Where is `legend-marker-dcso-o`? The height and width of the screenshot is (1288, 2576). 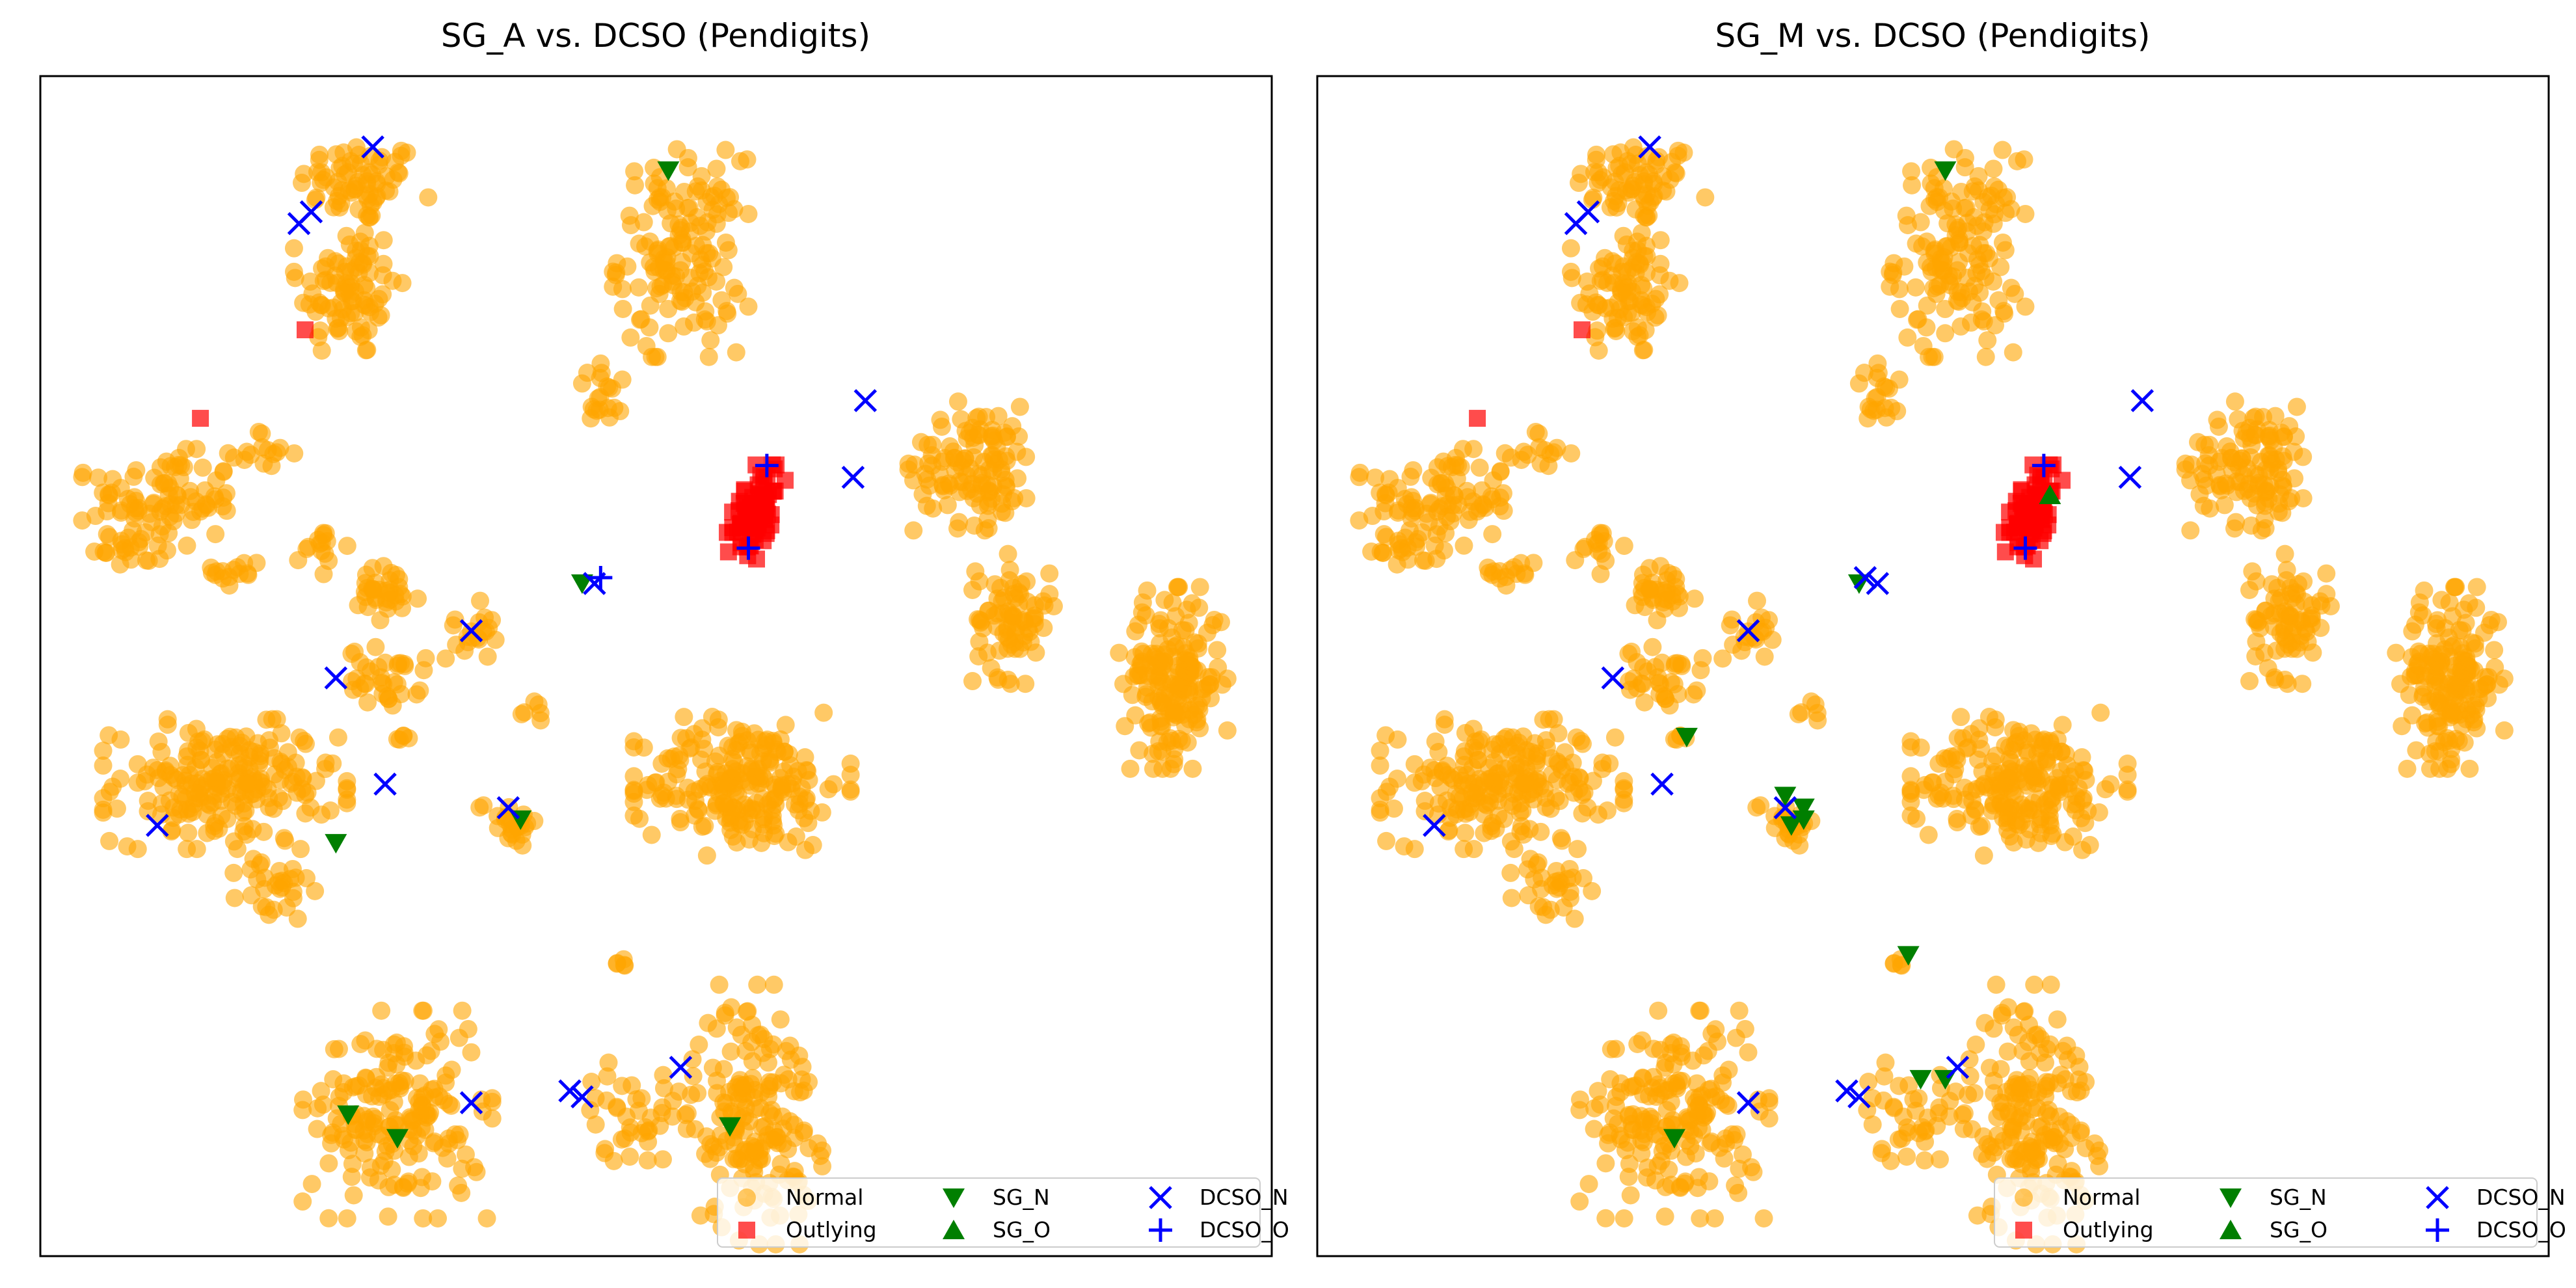 legend-marker-dcso-o is located at coordinates (1160, 1230).